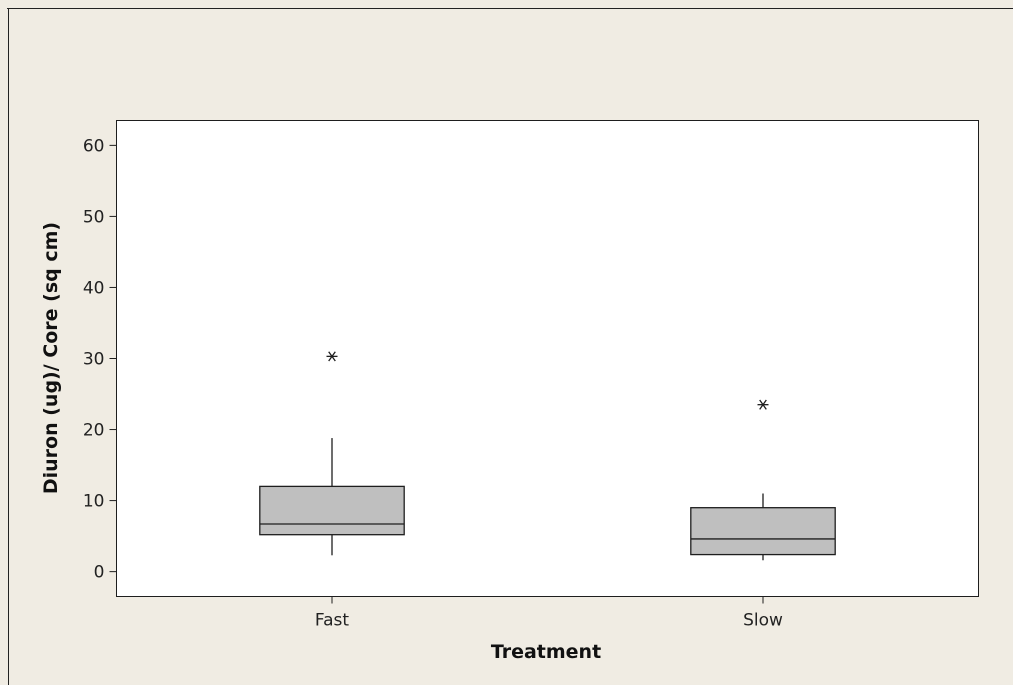 The width and height of the screenshot is (1013, 685). Describe the element at coordinates (94, 288) in the screenshot. I see `y-tick-label: 40` at that location.